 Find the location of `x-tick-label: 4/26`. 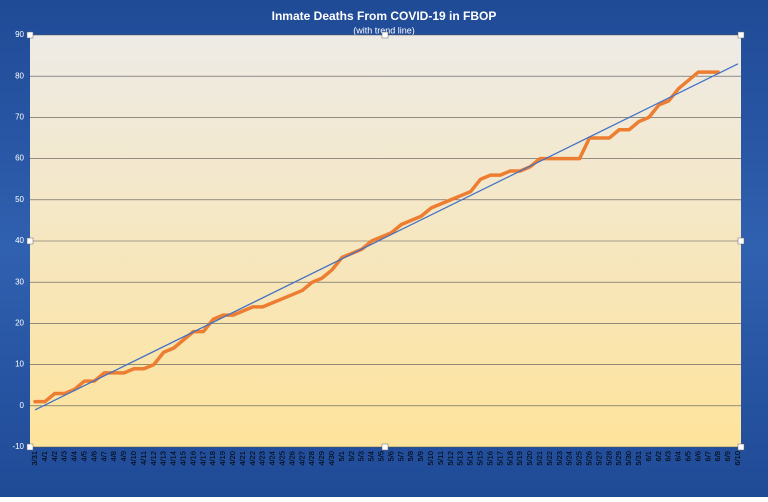

x-tick-label: 4/26 is located at coordinates (291, 458).